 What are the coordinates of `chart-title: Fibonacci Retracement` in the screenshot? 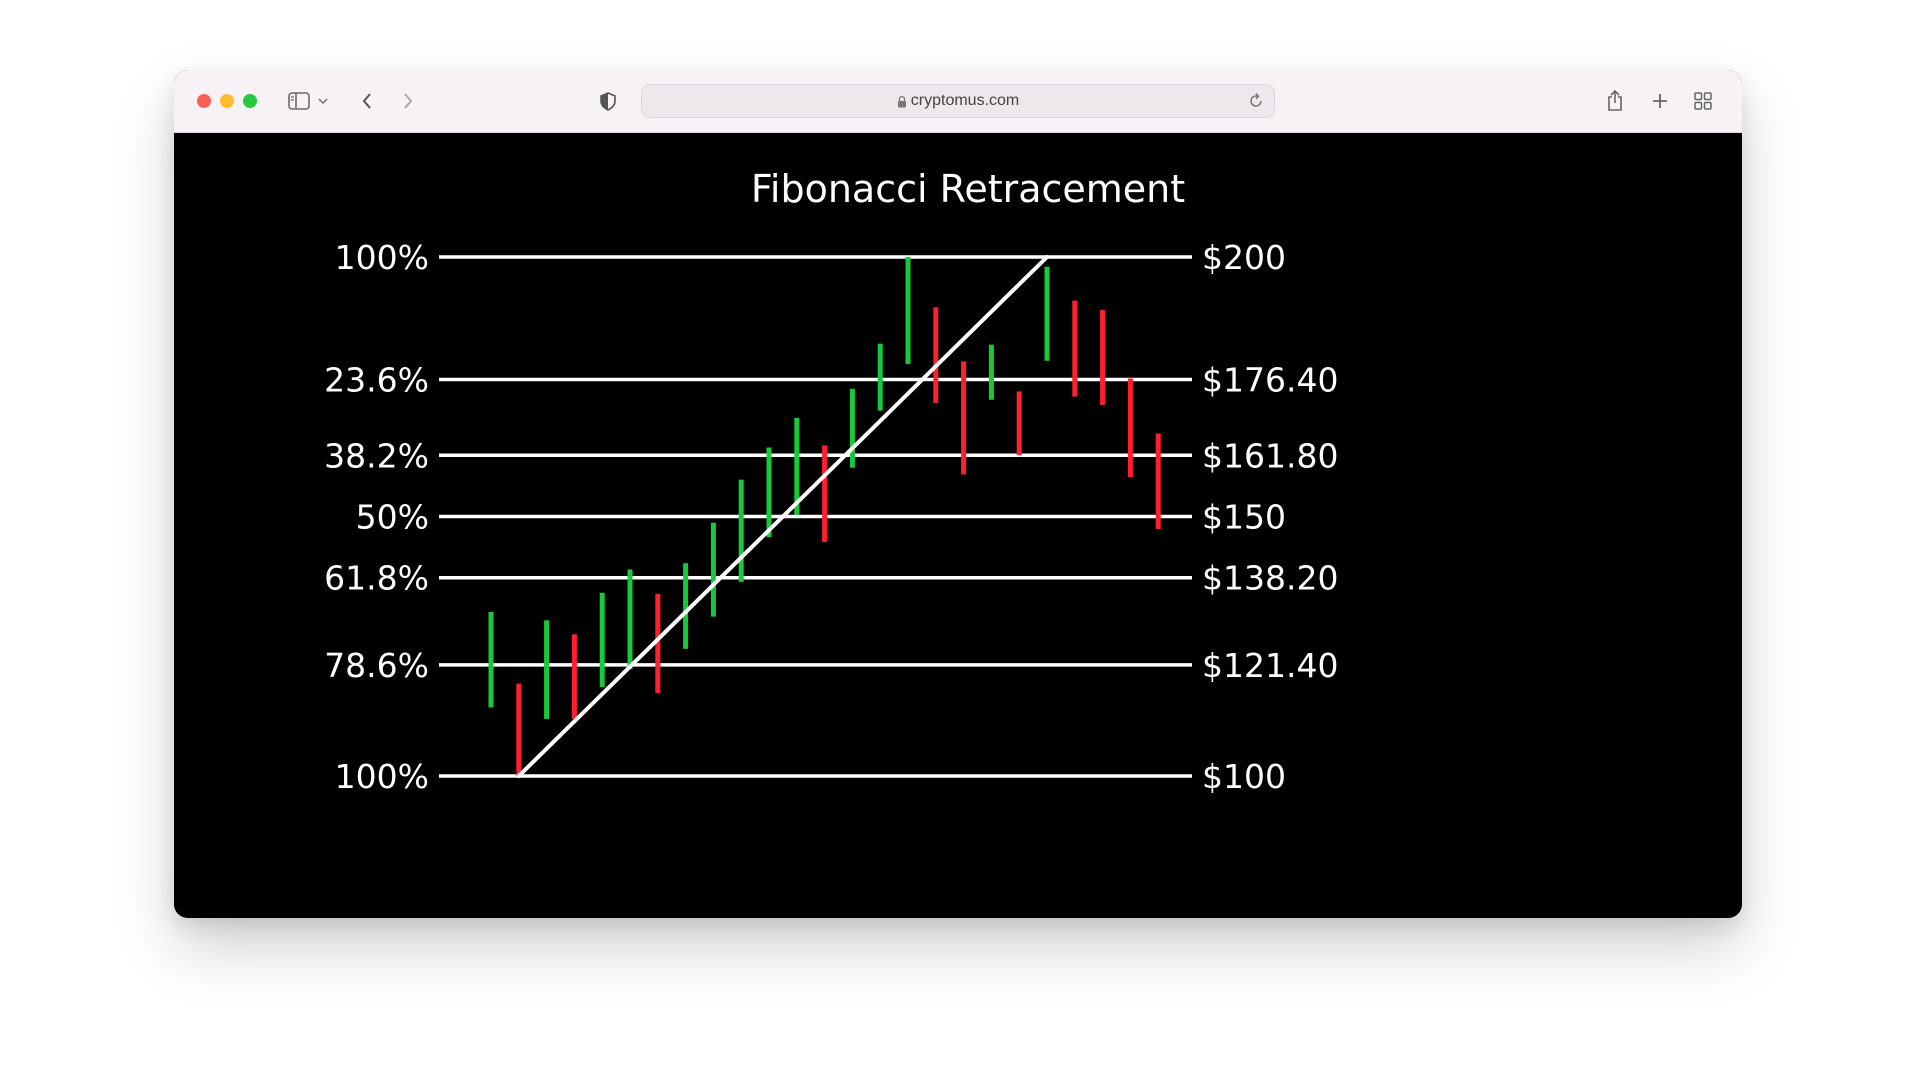 It's located at (968, 189).